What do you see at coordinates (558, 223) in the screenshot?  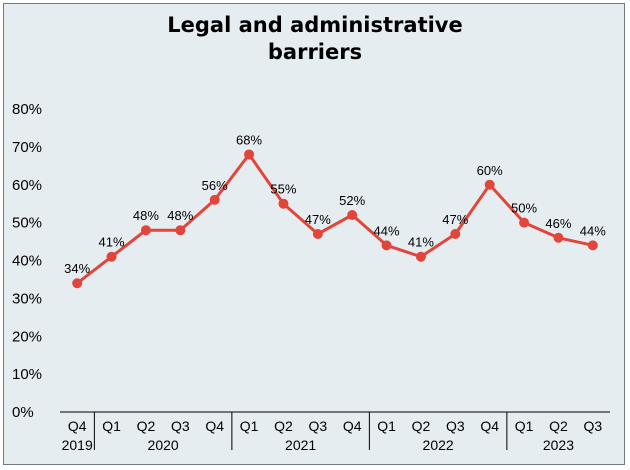 I see `data-label: 46%` at bounding box center [558, 223].